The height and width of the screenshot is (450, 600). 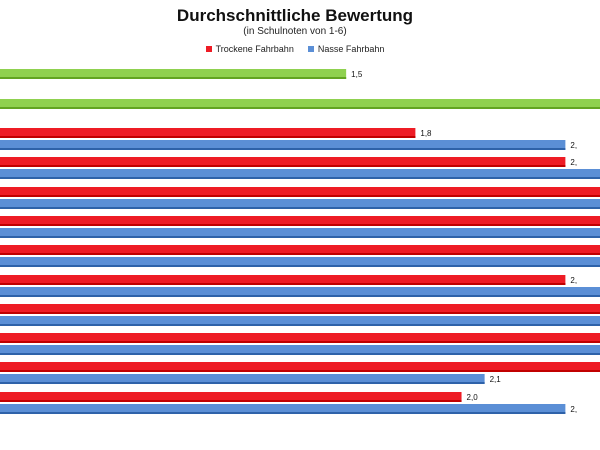 What do you see at coordinates (351, 49) in the screenshot?
I see `legend-label-nasse: Nasse Fahrbahn` at bounding box center [351, 49].